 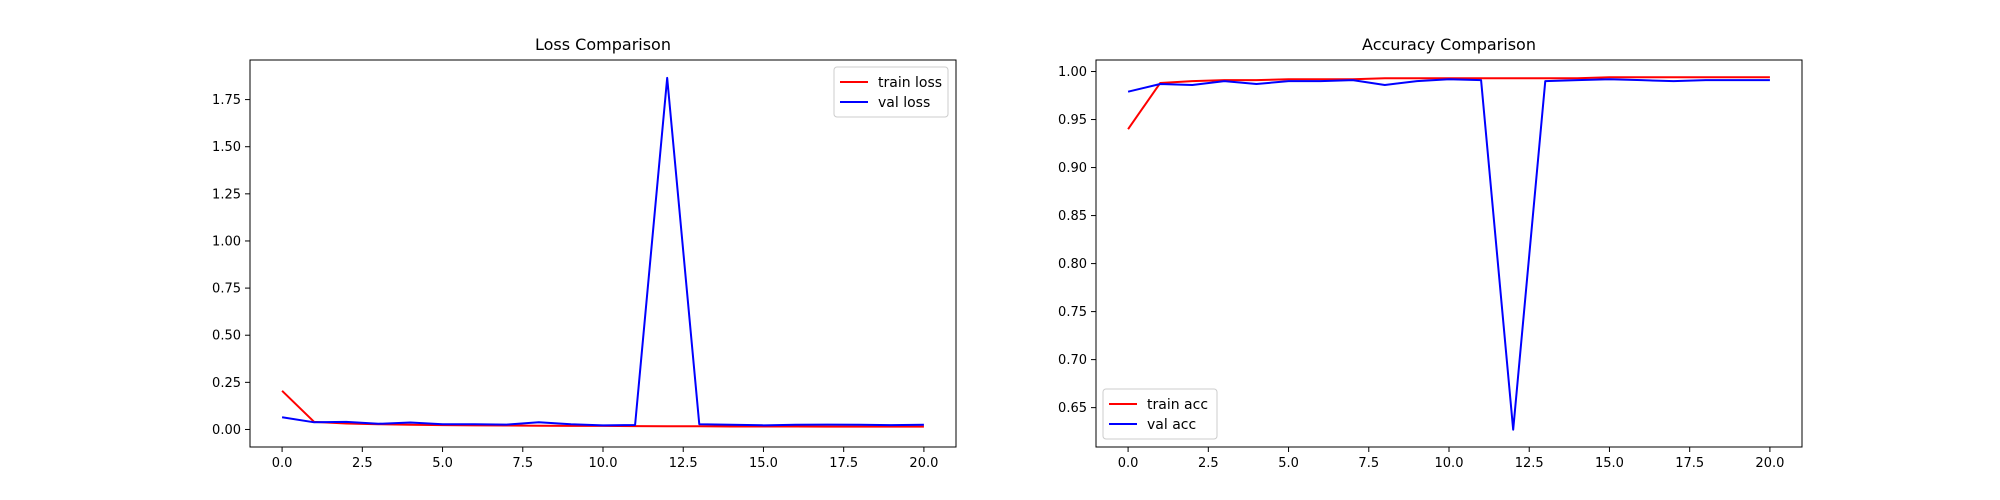 I want to click on chart2-x-tick-label: 7.5, so click(x=1368, y=463).